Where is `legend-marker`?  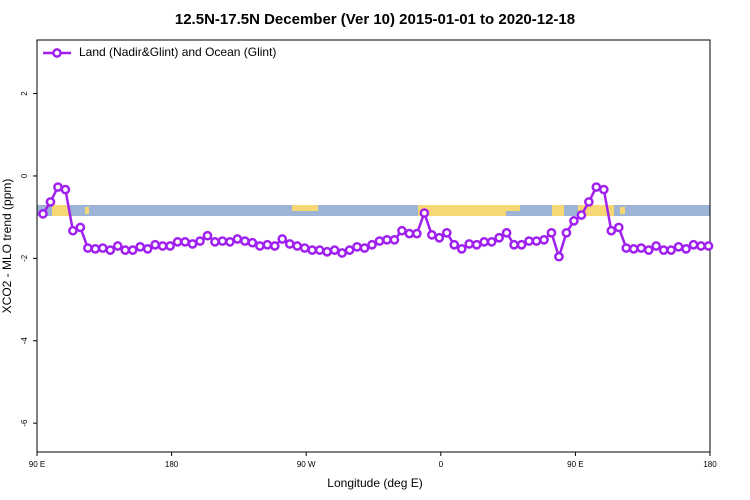 legend-marker is located at coordinates (57, 53).